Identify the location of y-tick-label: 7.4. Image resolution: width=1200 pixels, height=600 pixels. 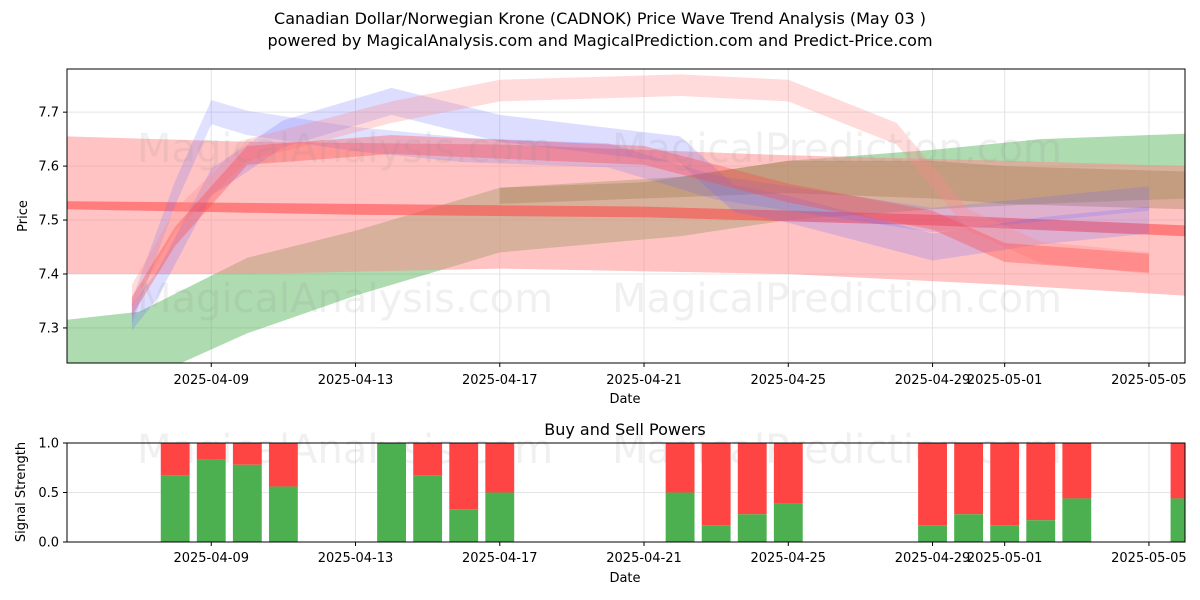
(48, 274).